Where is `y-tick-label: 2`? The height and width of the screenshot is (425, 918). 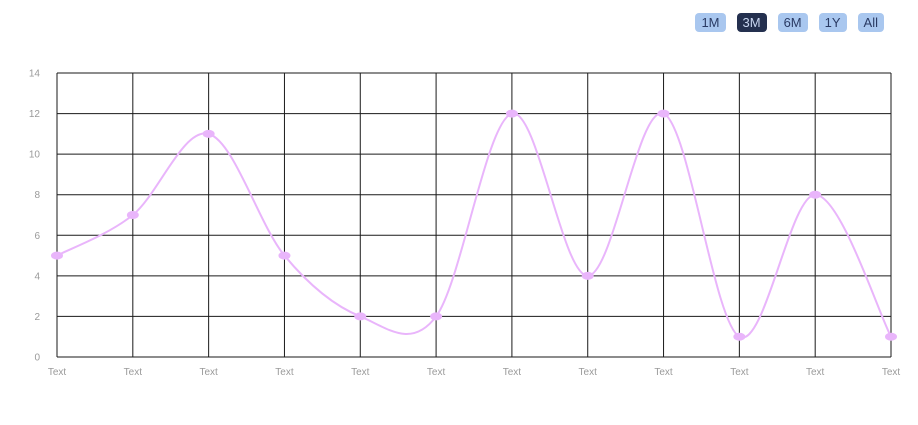
y-tick-label: 2 is located at coordinates (37, 317).